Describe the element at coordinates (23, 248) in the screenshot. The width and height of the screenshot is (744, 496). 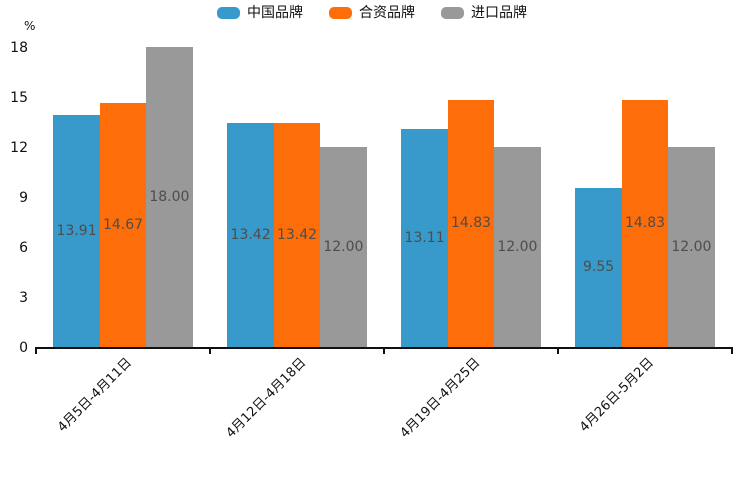
I see `y-tick-label: 6` at that location.